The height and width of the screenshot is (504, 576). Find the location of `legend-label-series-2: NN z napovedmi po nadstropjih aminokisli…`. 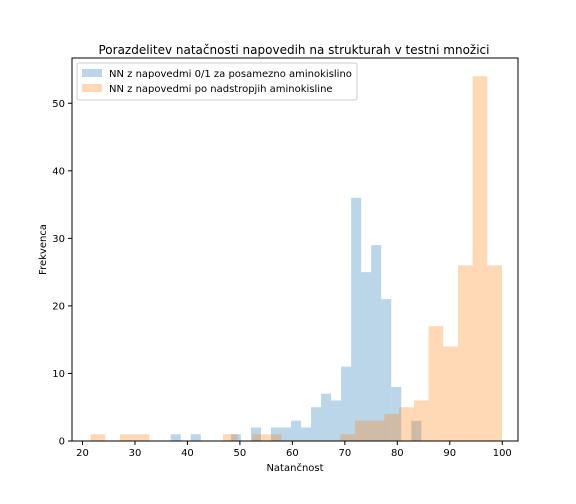

legend-label-series-2: NN z napovedmi po nadstropjih aminokisli… is located at coordinates (221, 89).